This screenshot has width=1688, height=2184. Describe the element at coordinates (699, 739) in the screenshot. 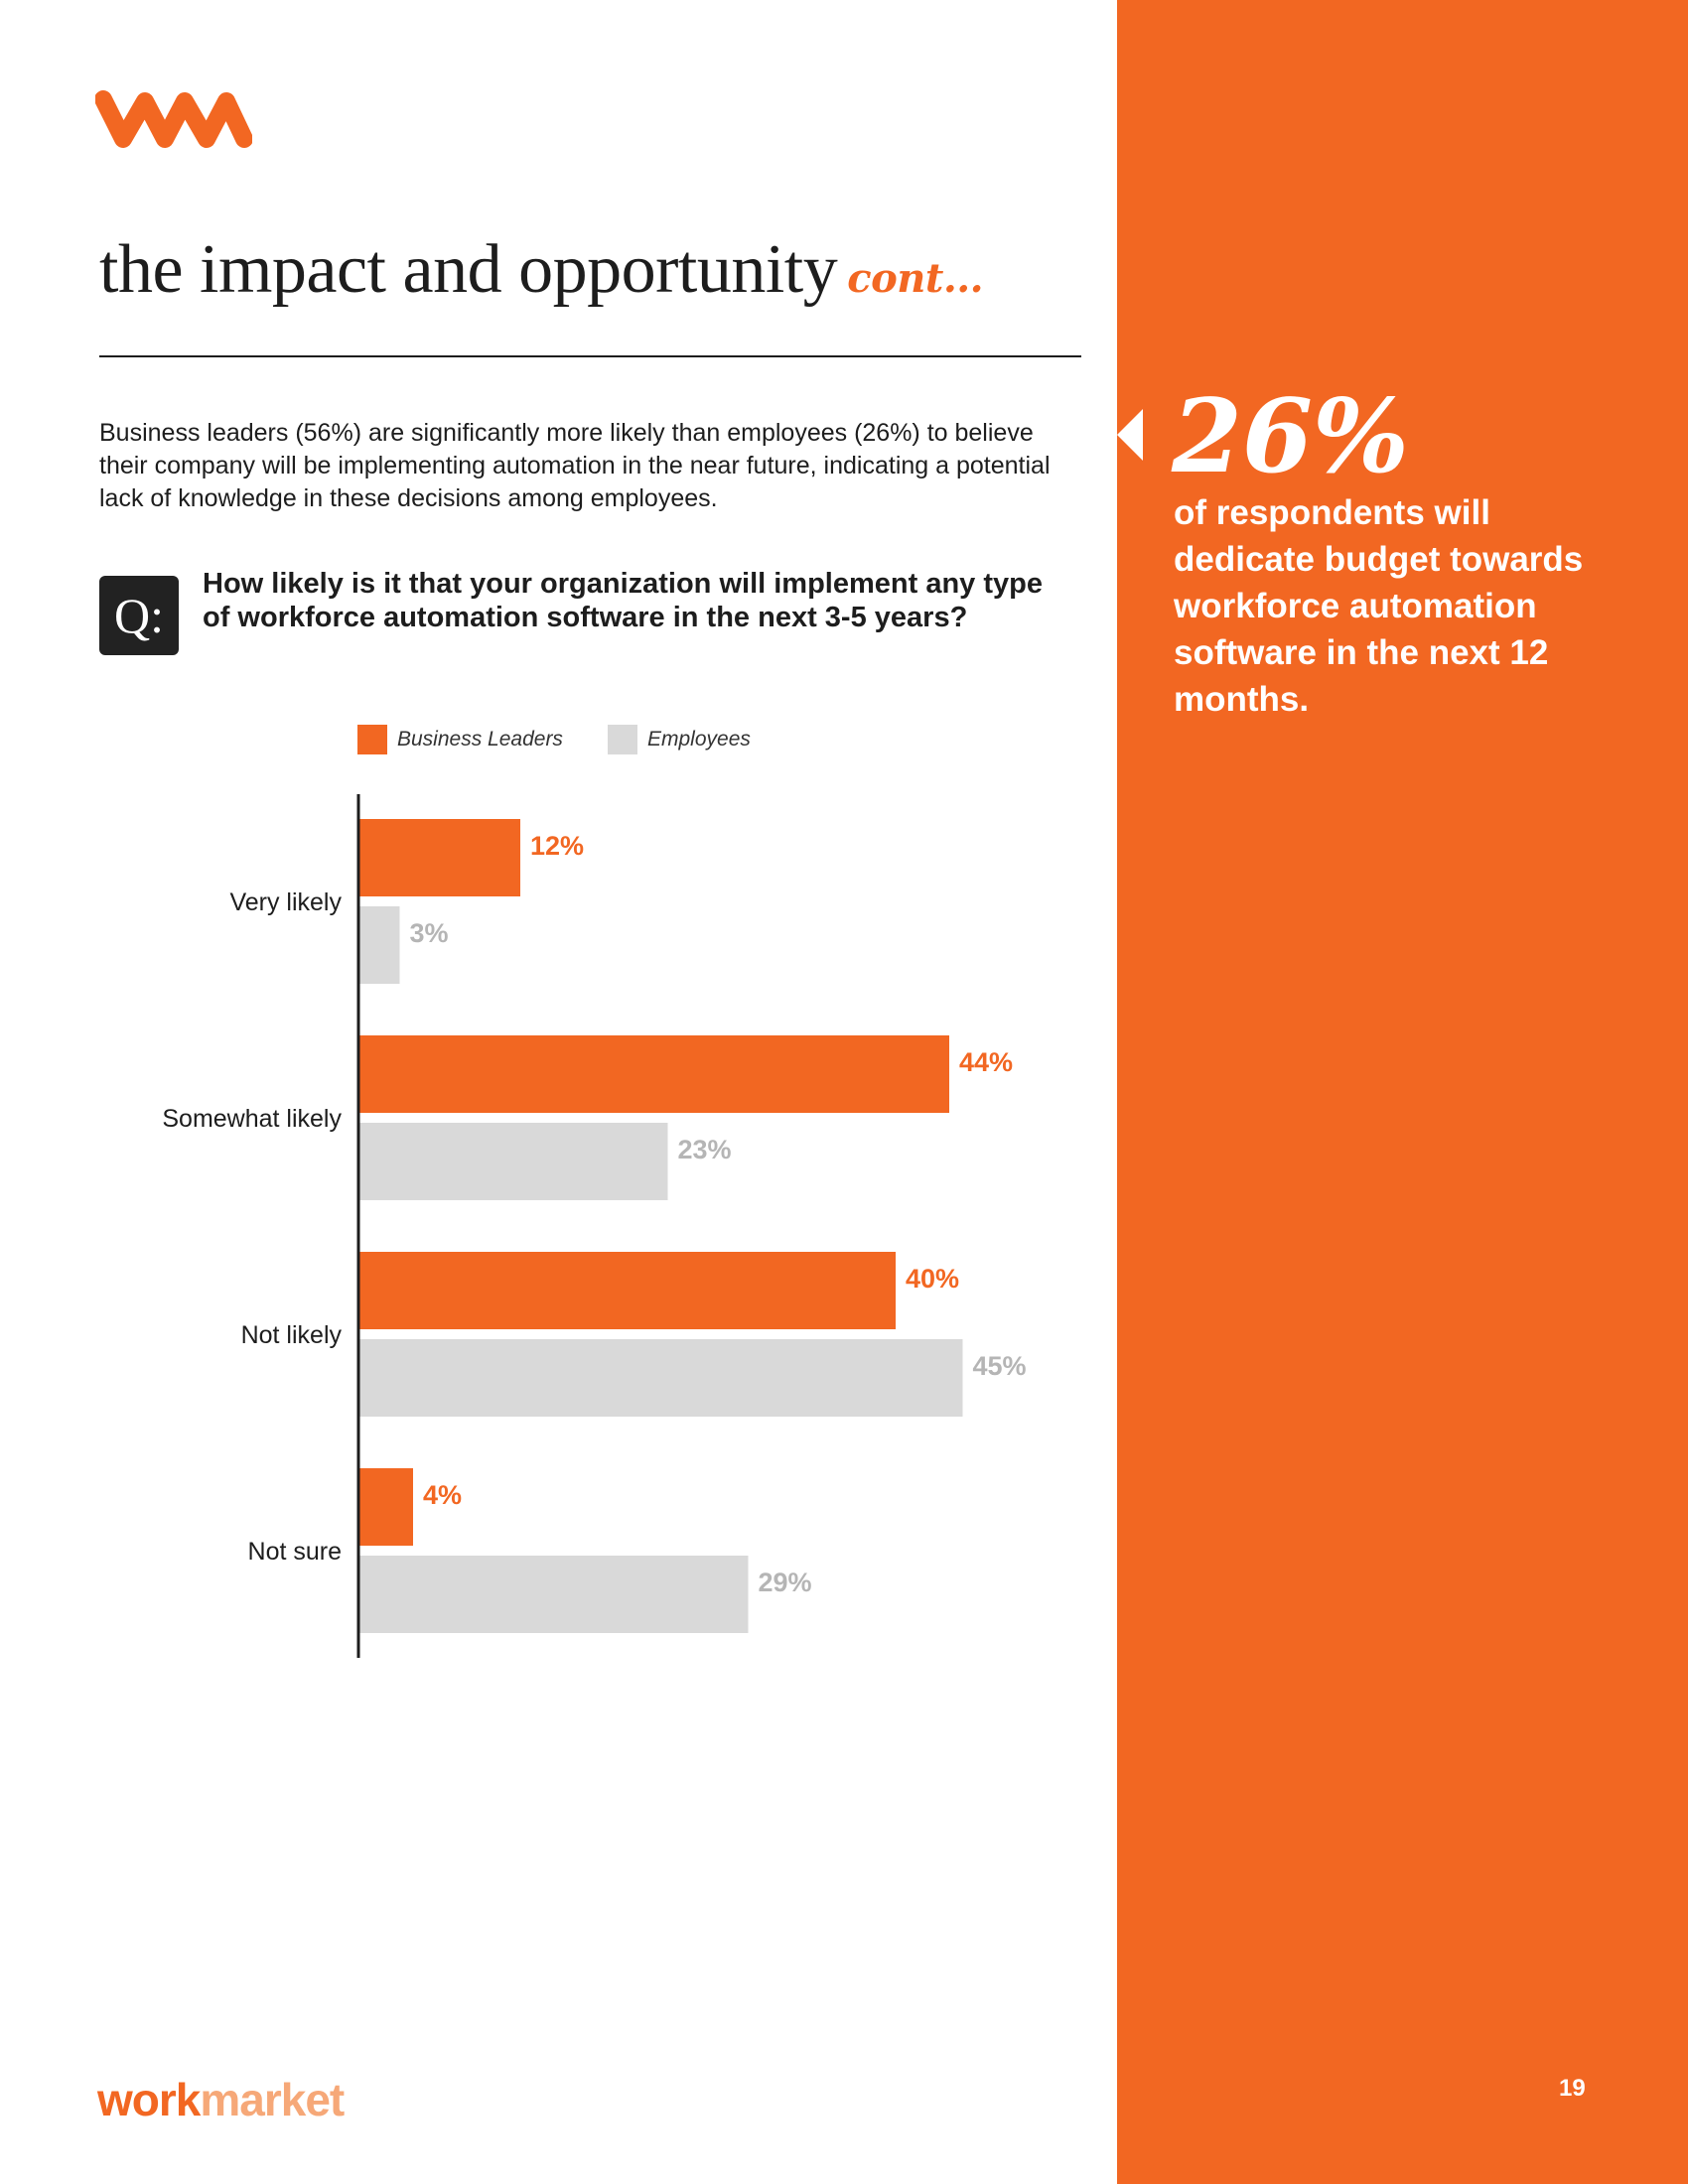

I see `legend-label-employees: Employees` at that location.